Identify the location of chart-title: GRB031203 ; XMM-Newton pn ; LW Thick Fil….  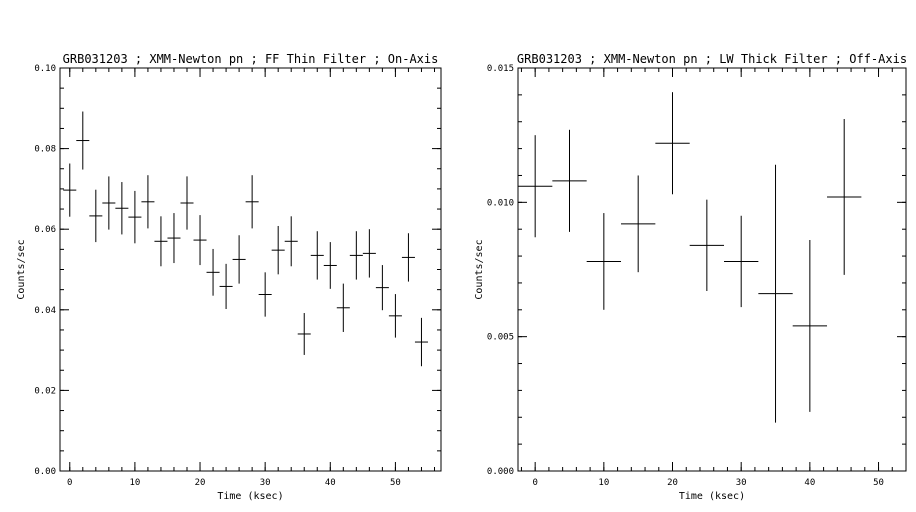
(712, 59).